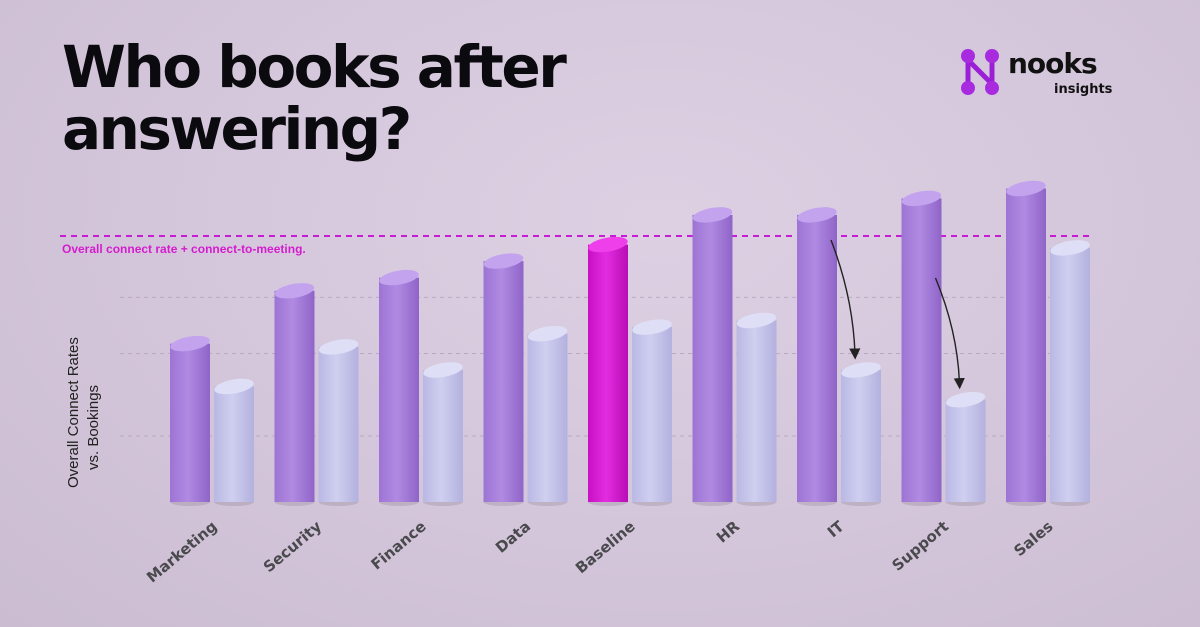 The width and height of the screenshot is (1200, 627). What do you see at coordinates (314, 67) in the screenshot?
I see `title-line-1: Who books after` at bounding box center [314, 67].